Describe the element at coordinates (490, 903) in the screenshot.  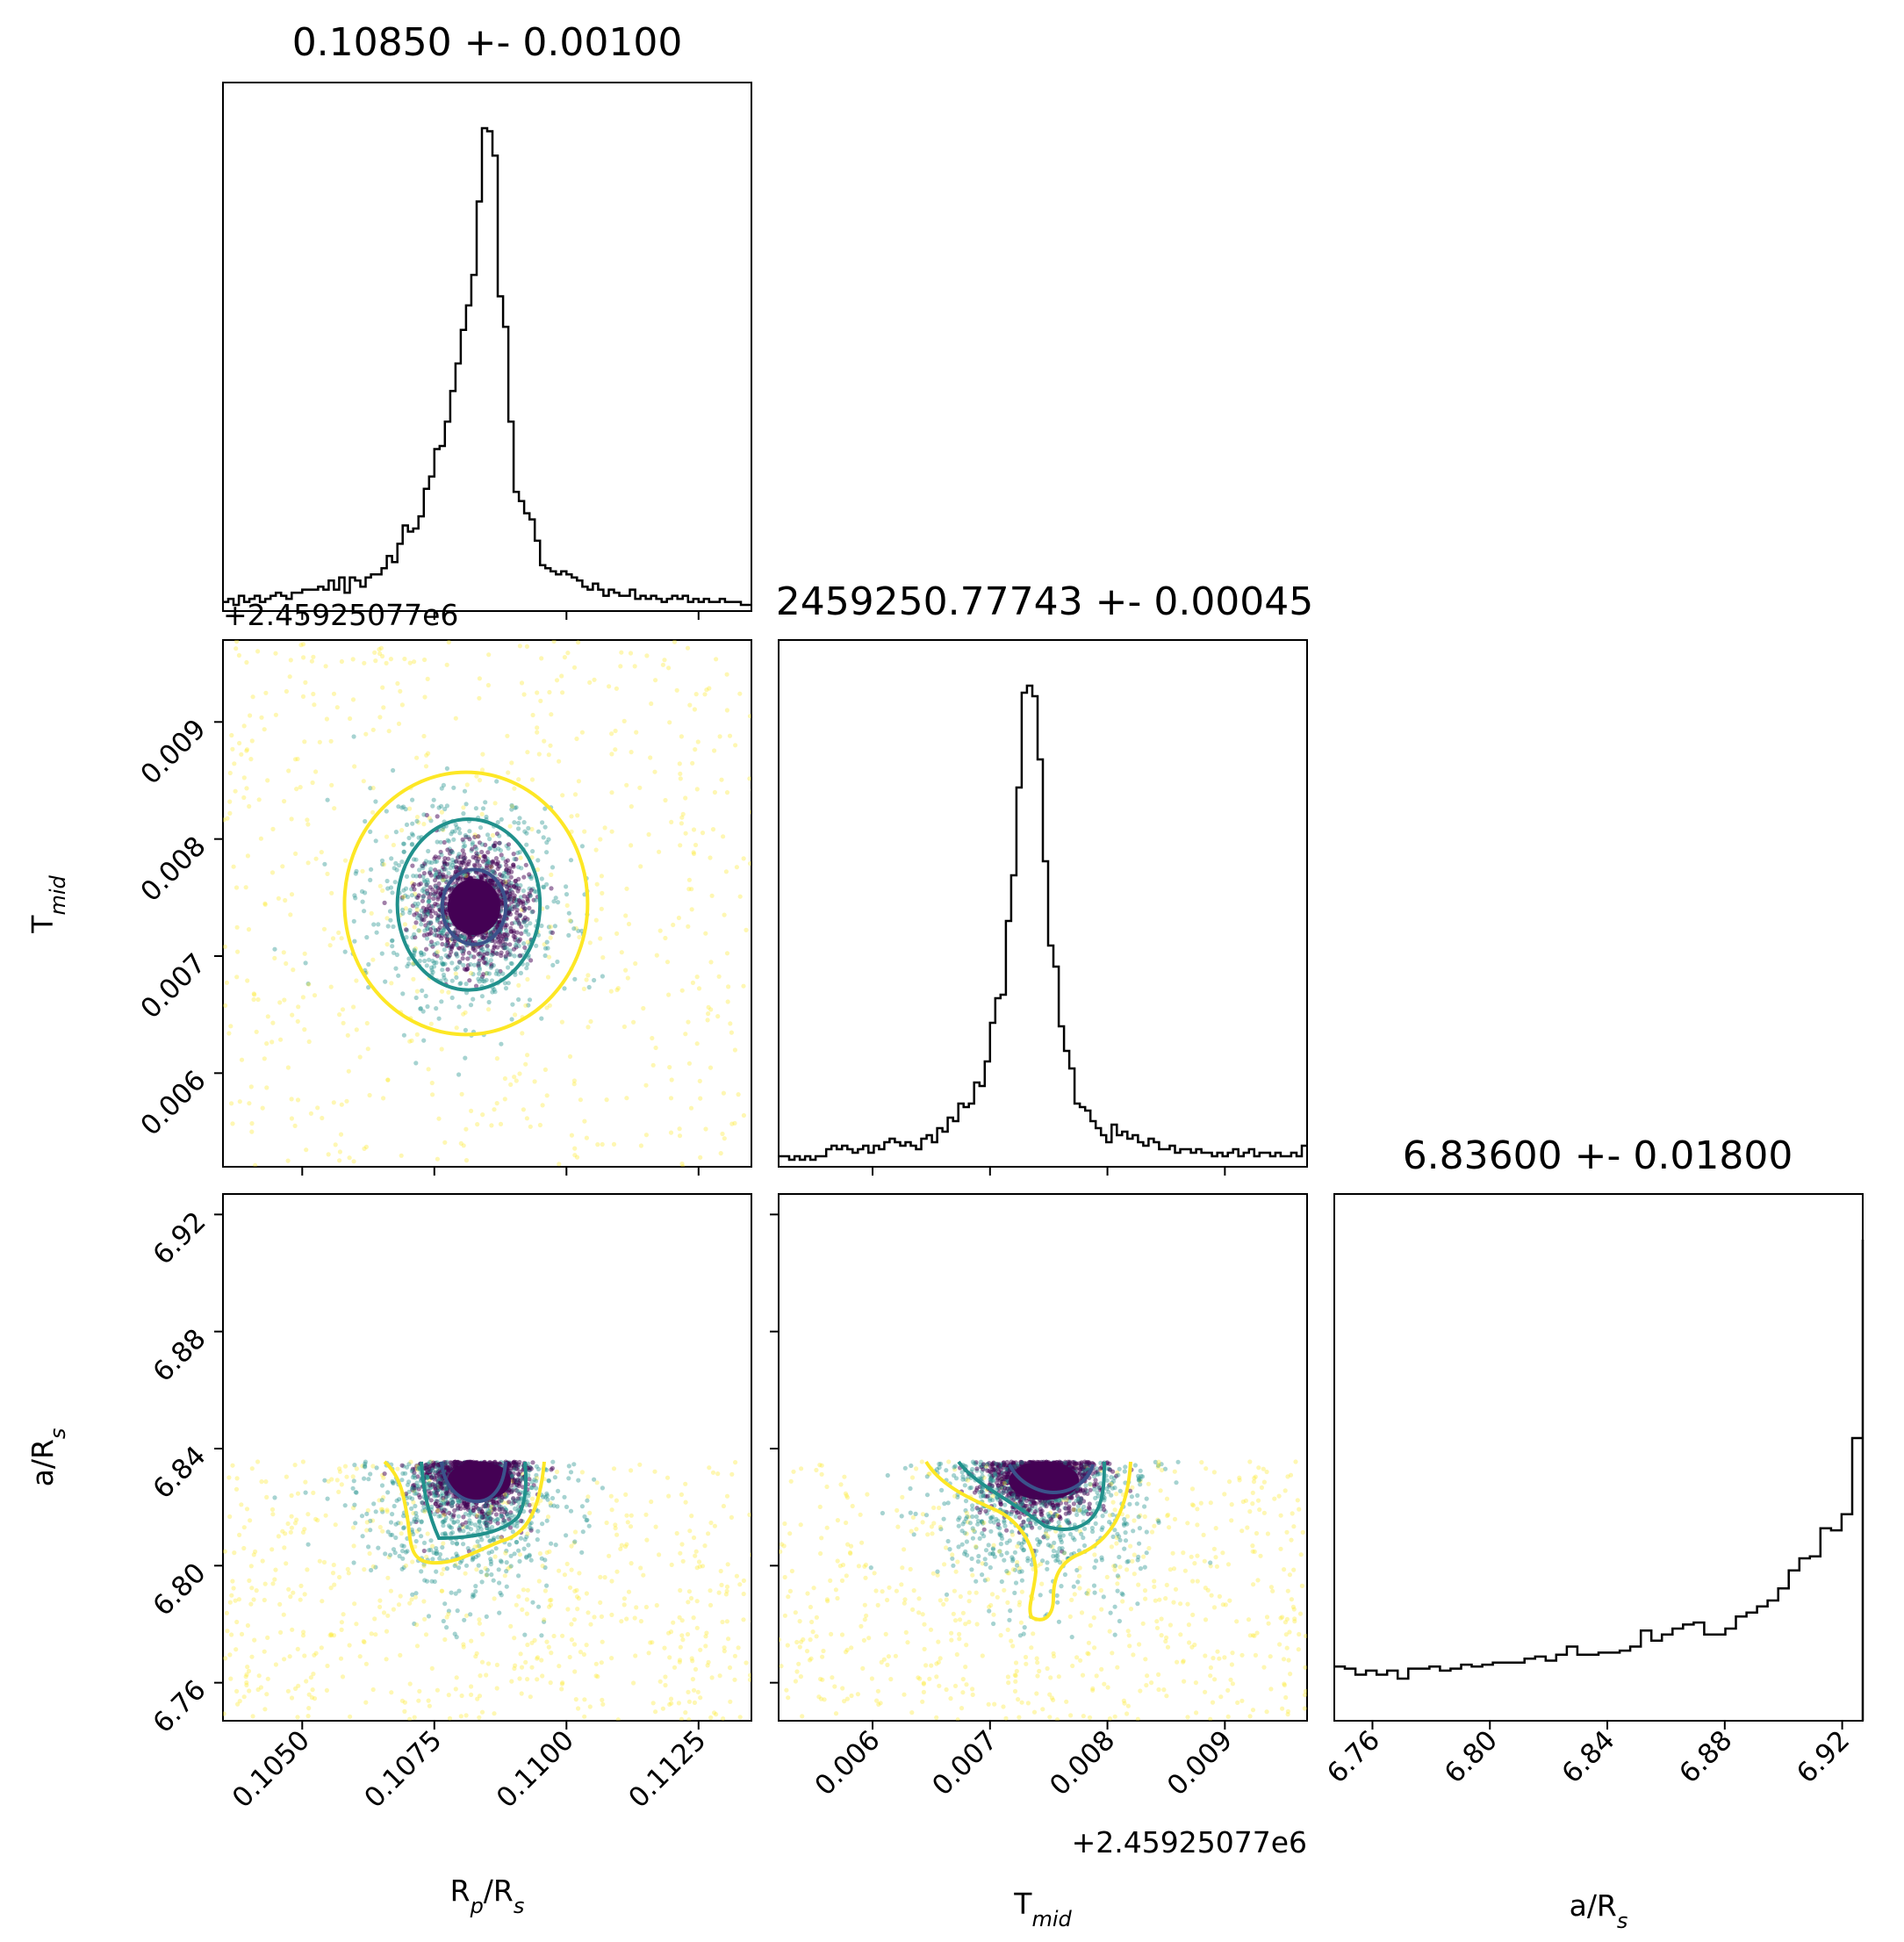
I see `scatter-points-rp-tmid` at that location.